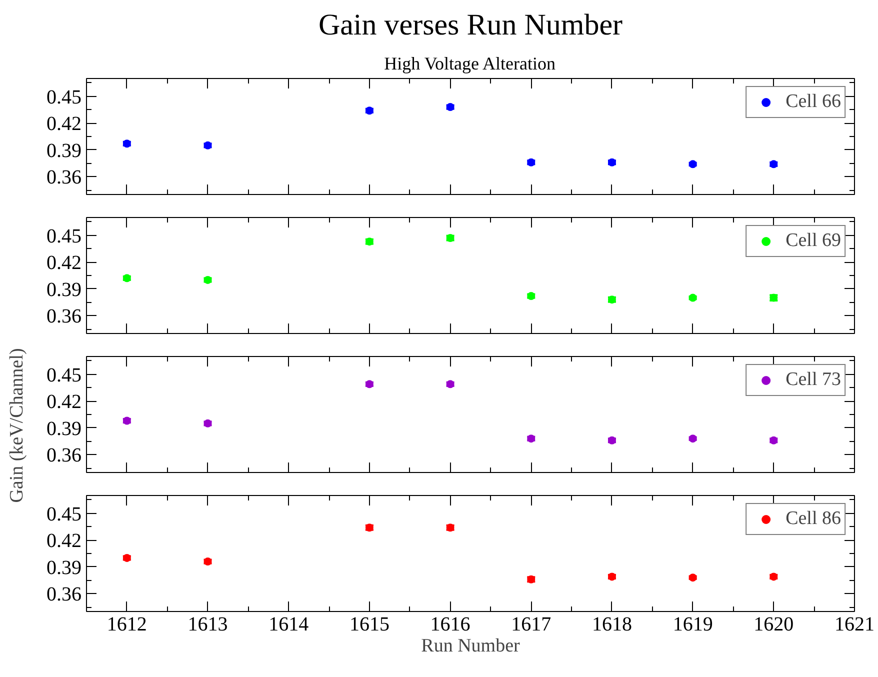 The image size is (878, 677). Describe the element at coordinates (208, 625) in the screenshot. I see `x-tick-label: 1613` at that location.